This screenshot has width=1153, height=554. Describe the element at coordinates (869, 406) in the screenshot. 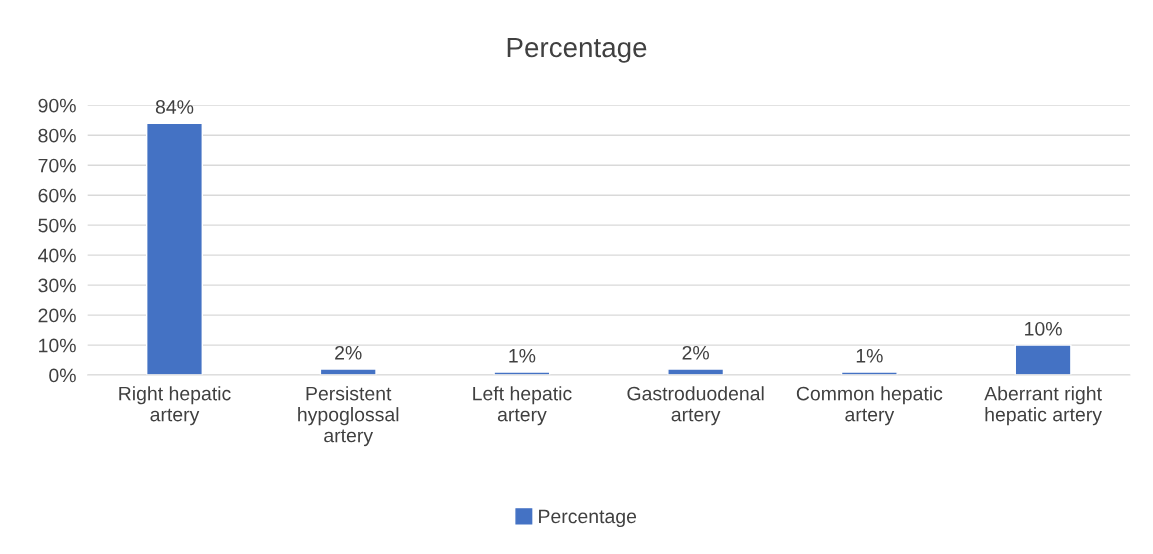

I see `x-tick-label: Common hepatic artery` at that location.